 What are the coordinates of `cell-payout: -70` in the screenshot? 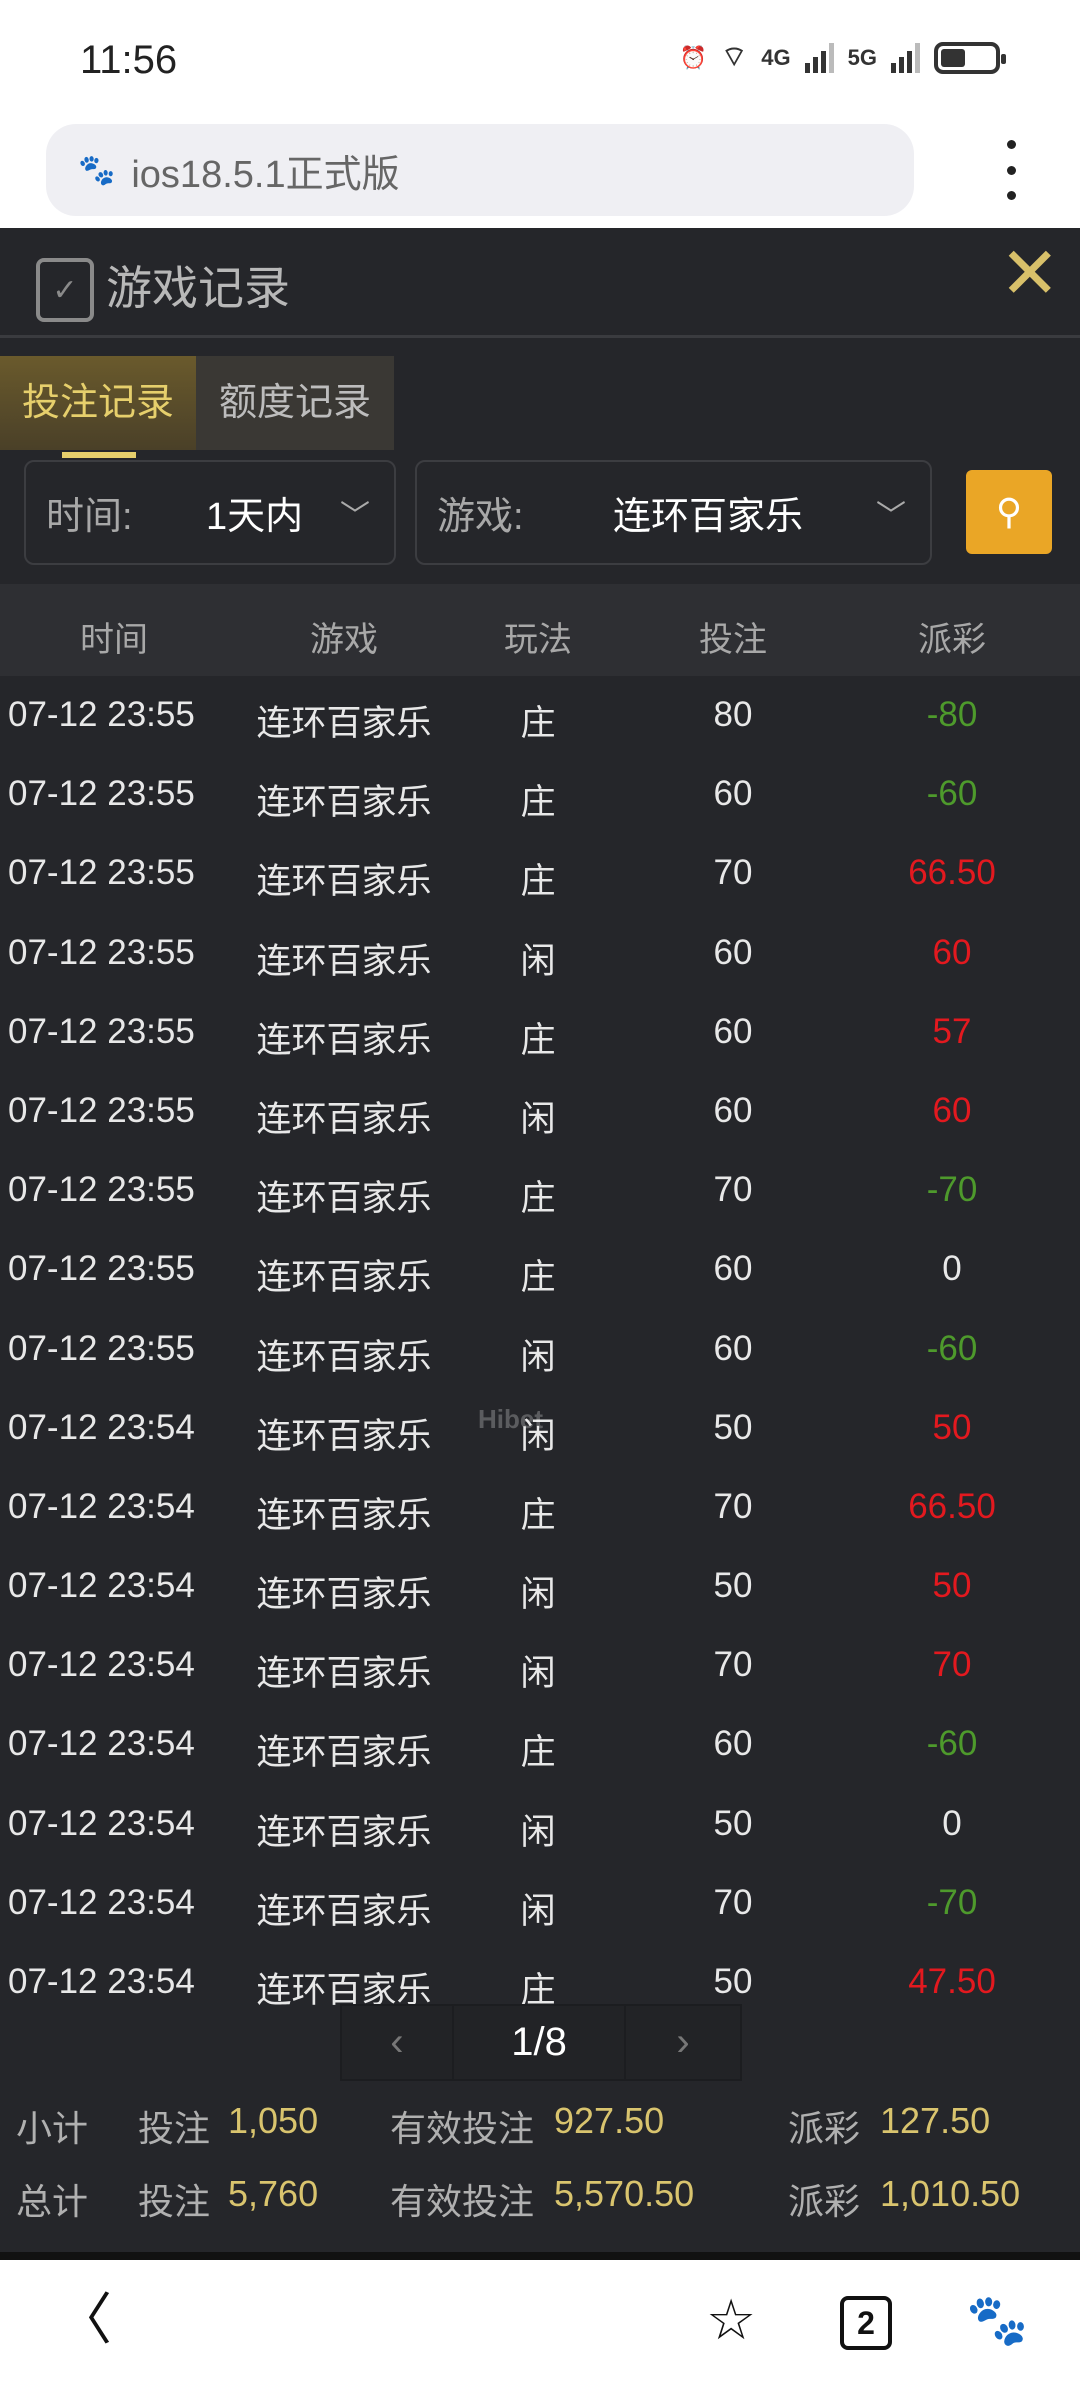 It's located at (952, 1902).